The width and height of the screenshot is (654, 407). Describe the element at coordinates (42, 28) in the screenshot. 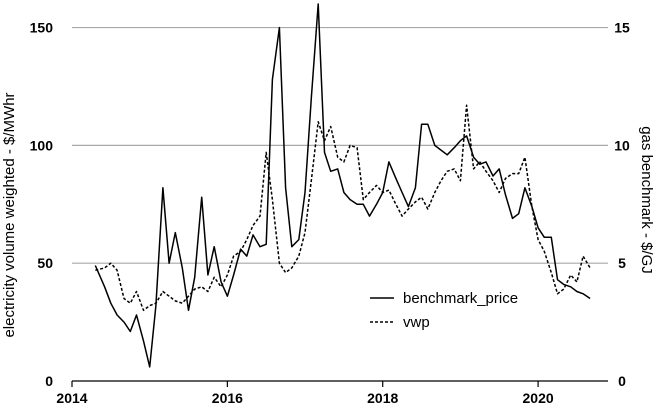

I see `left-tick-label-150: 150` at that location.